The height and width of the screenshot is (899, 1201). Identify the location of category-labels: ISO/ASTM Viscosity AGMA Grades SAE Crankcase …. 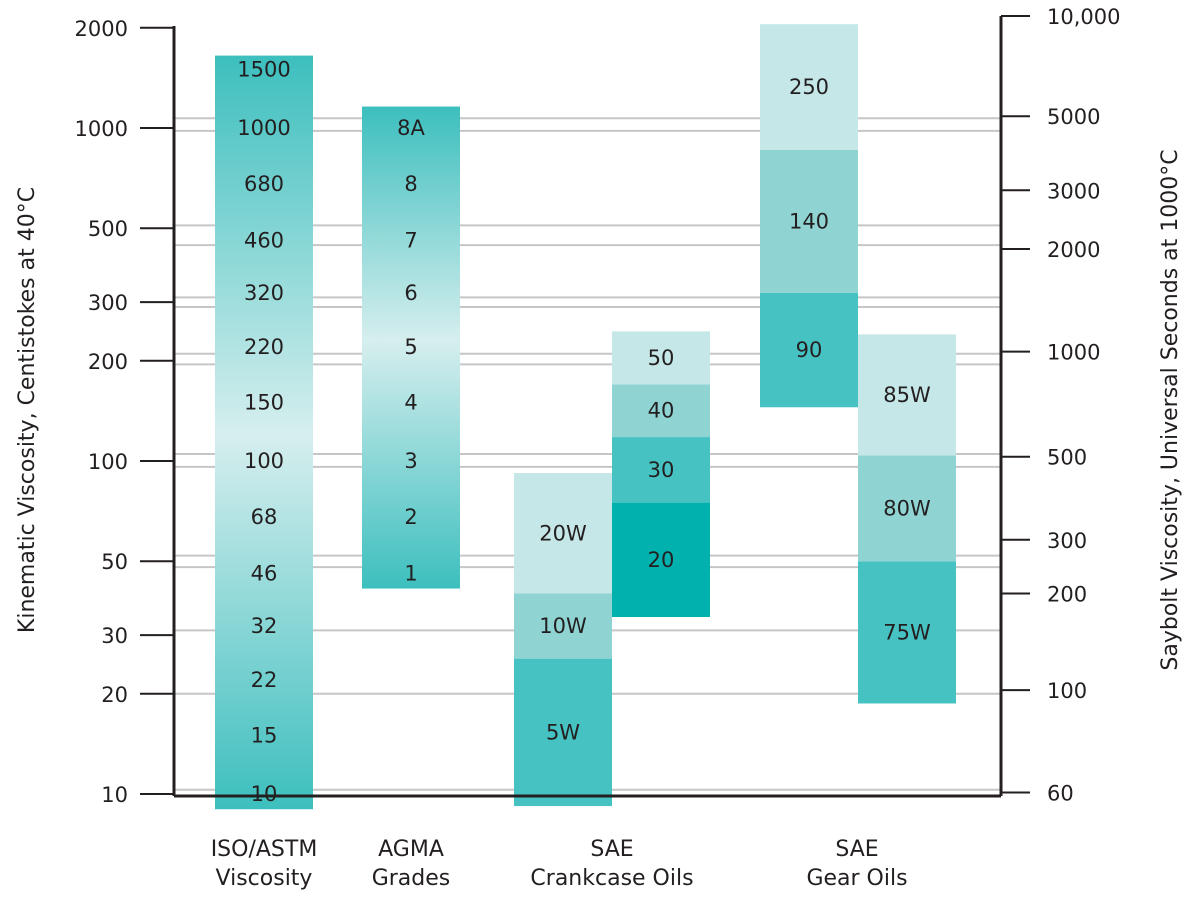
(559, 864).